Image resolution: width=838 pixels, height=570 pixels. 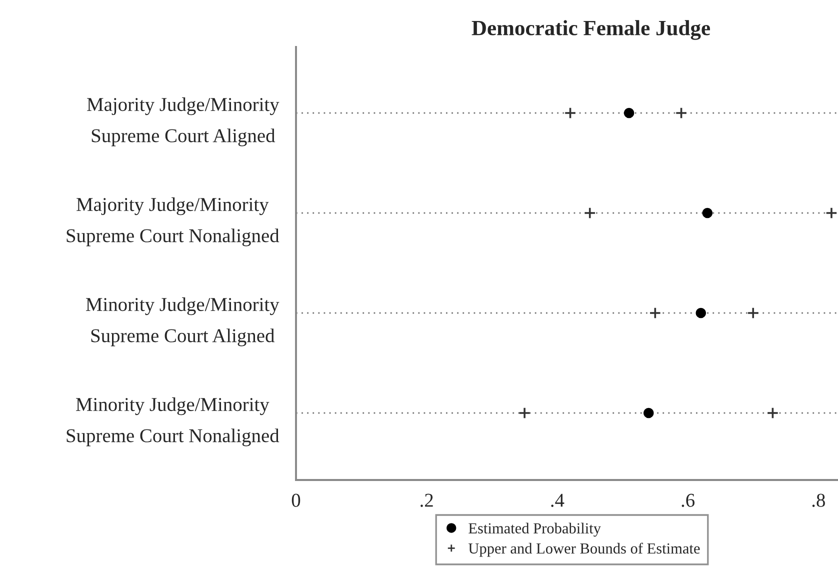 I want to click on legend-label: Estimated Probability, so click(x=534, y=529).